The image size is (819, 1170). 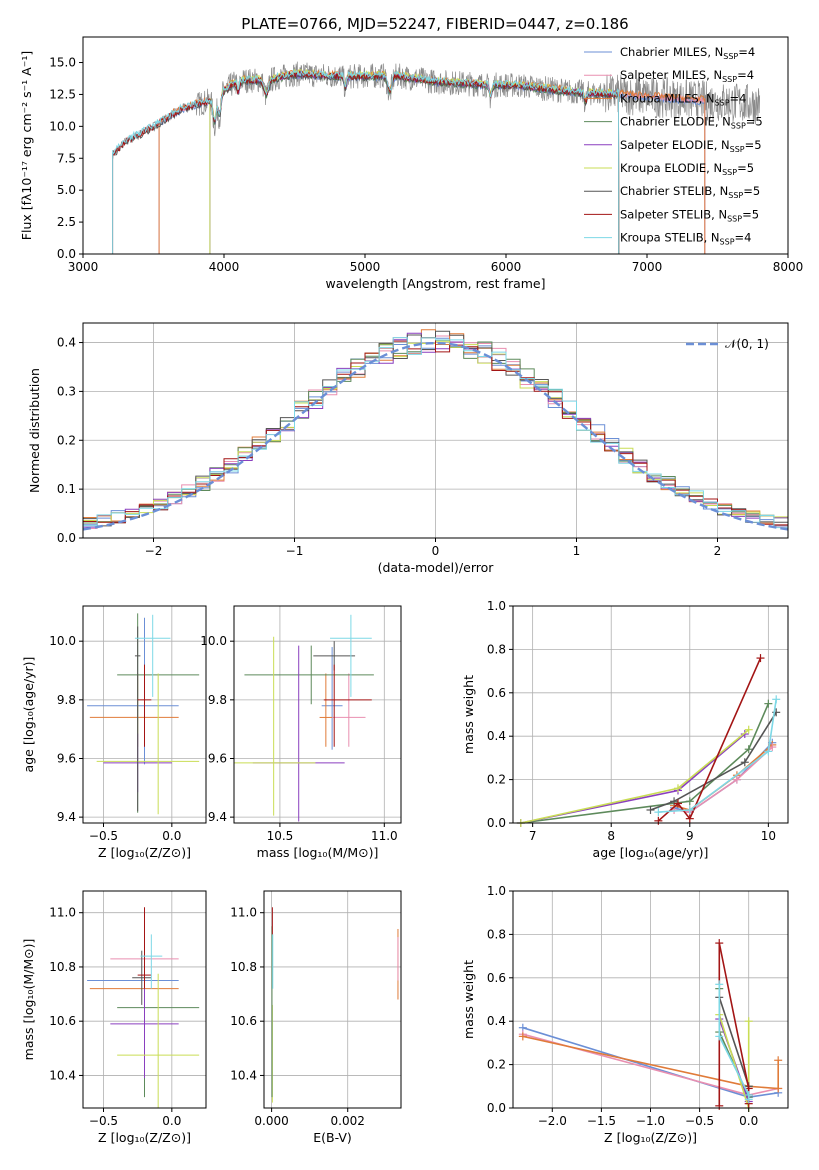 I want to click on legend-label: Kroupa STELIB, NSSP=4, so click(x=685, y=239).